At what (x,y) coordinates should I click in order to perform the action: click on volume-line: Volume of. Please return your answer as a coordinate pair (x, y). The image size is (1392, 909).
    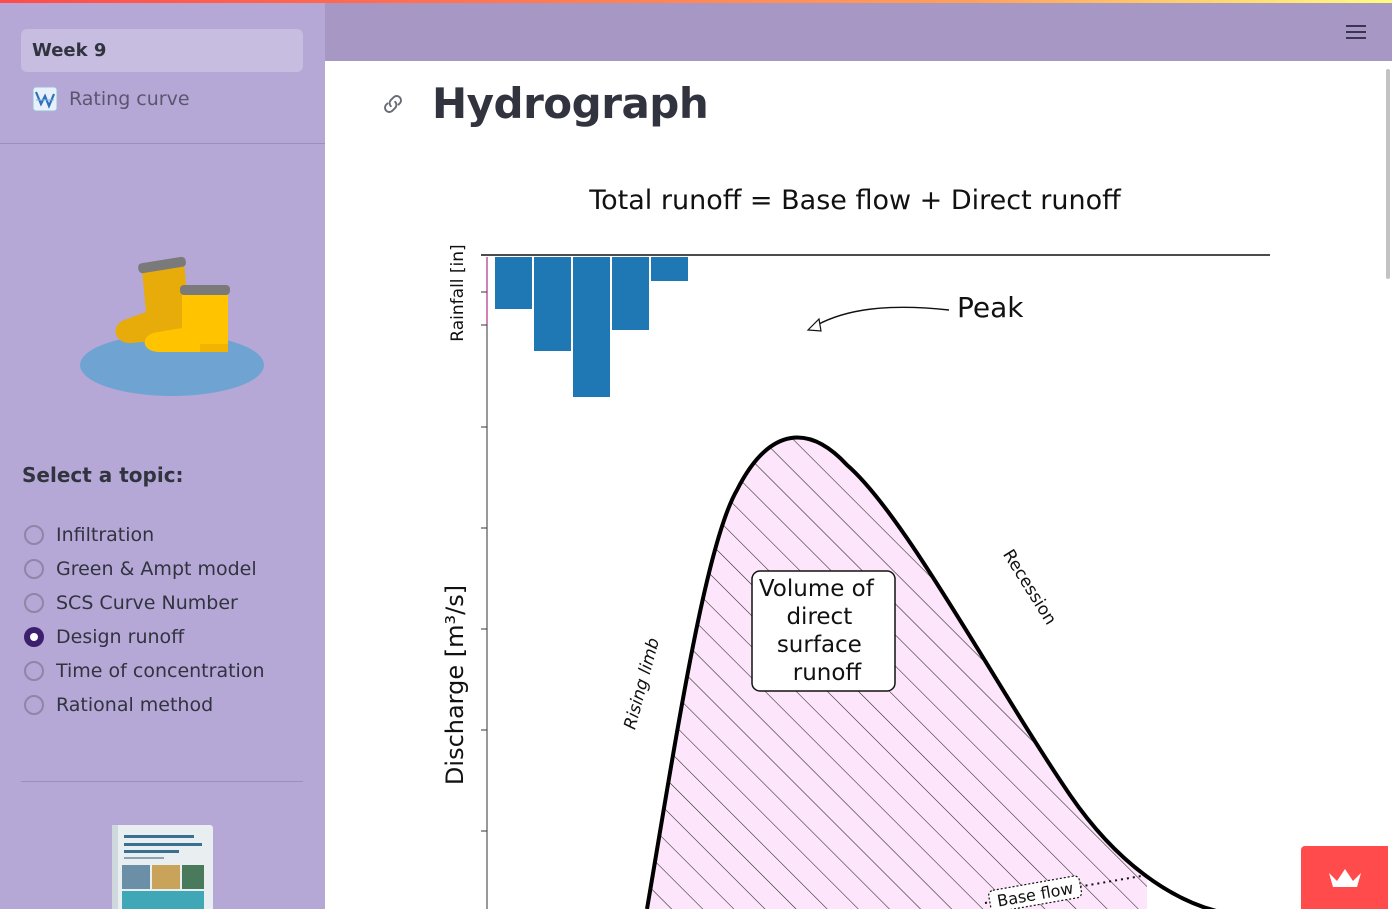
    Looking at the image, I should click on (817, 589).